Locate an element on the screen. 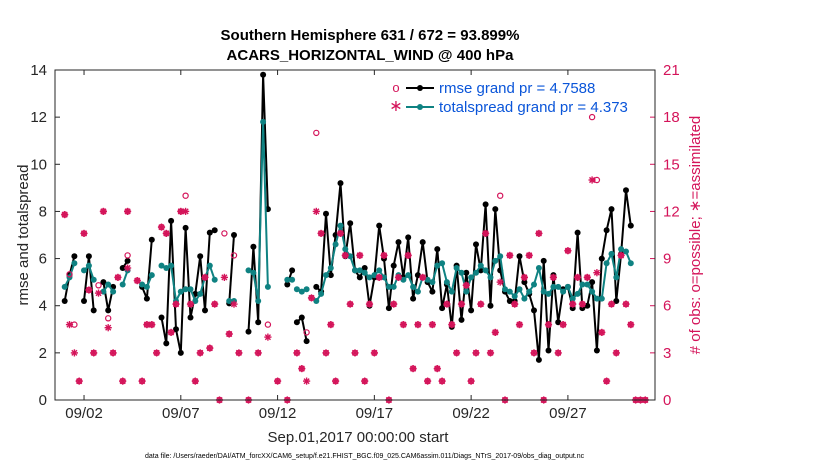 Image resolution: width=830 pixels, height=470 pixels. legend-rmse-label: rmse grand pr = 4.7588 is located at coordinates (517, 88).